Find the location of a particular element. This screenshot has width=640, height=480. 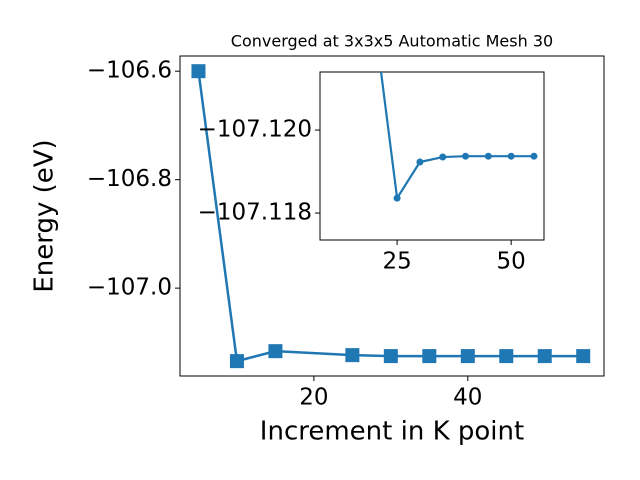

plot-content is located at coordinates (458, 137).